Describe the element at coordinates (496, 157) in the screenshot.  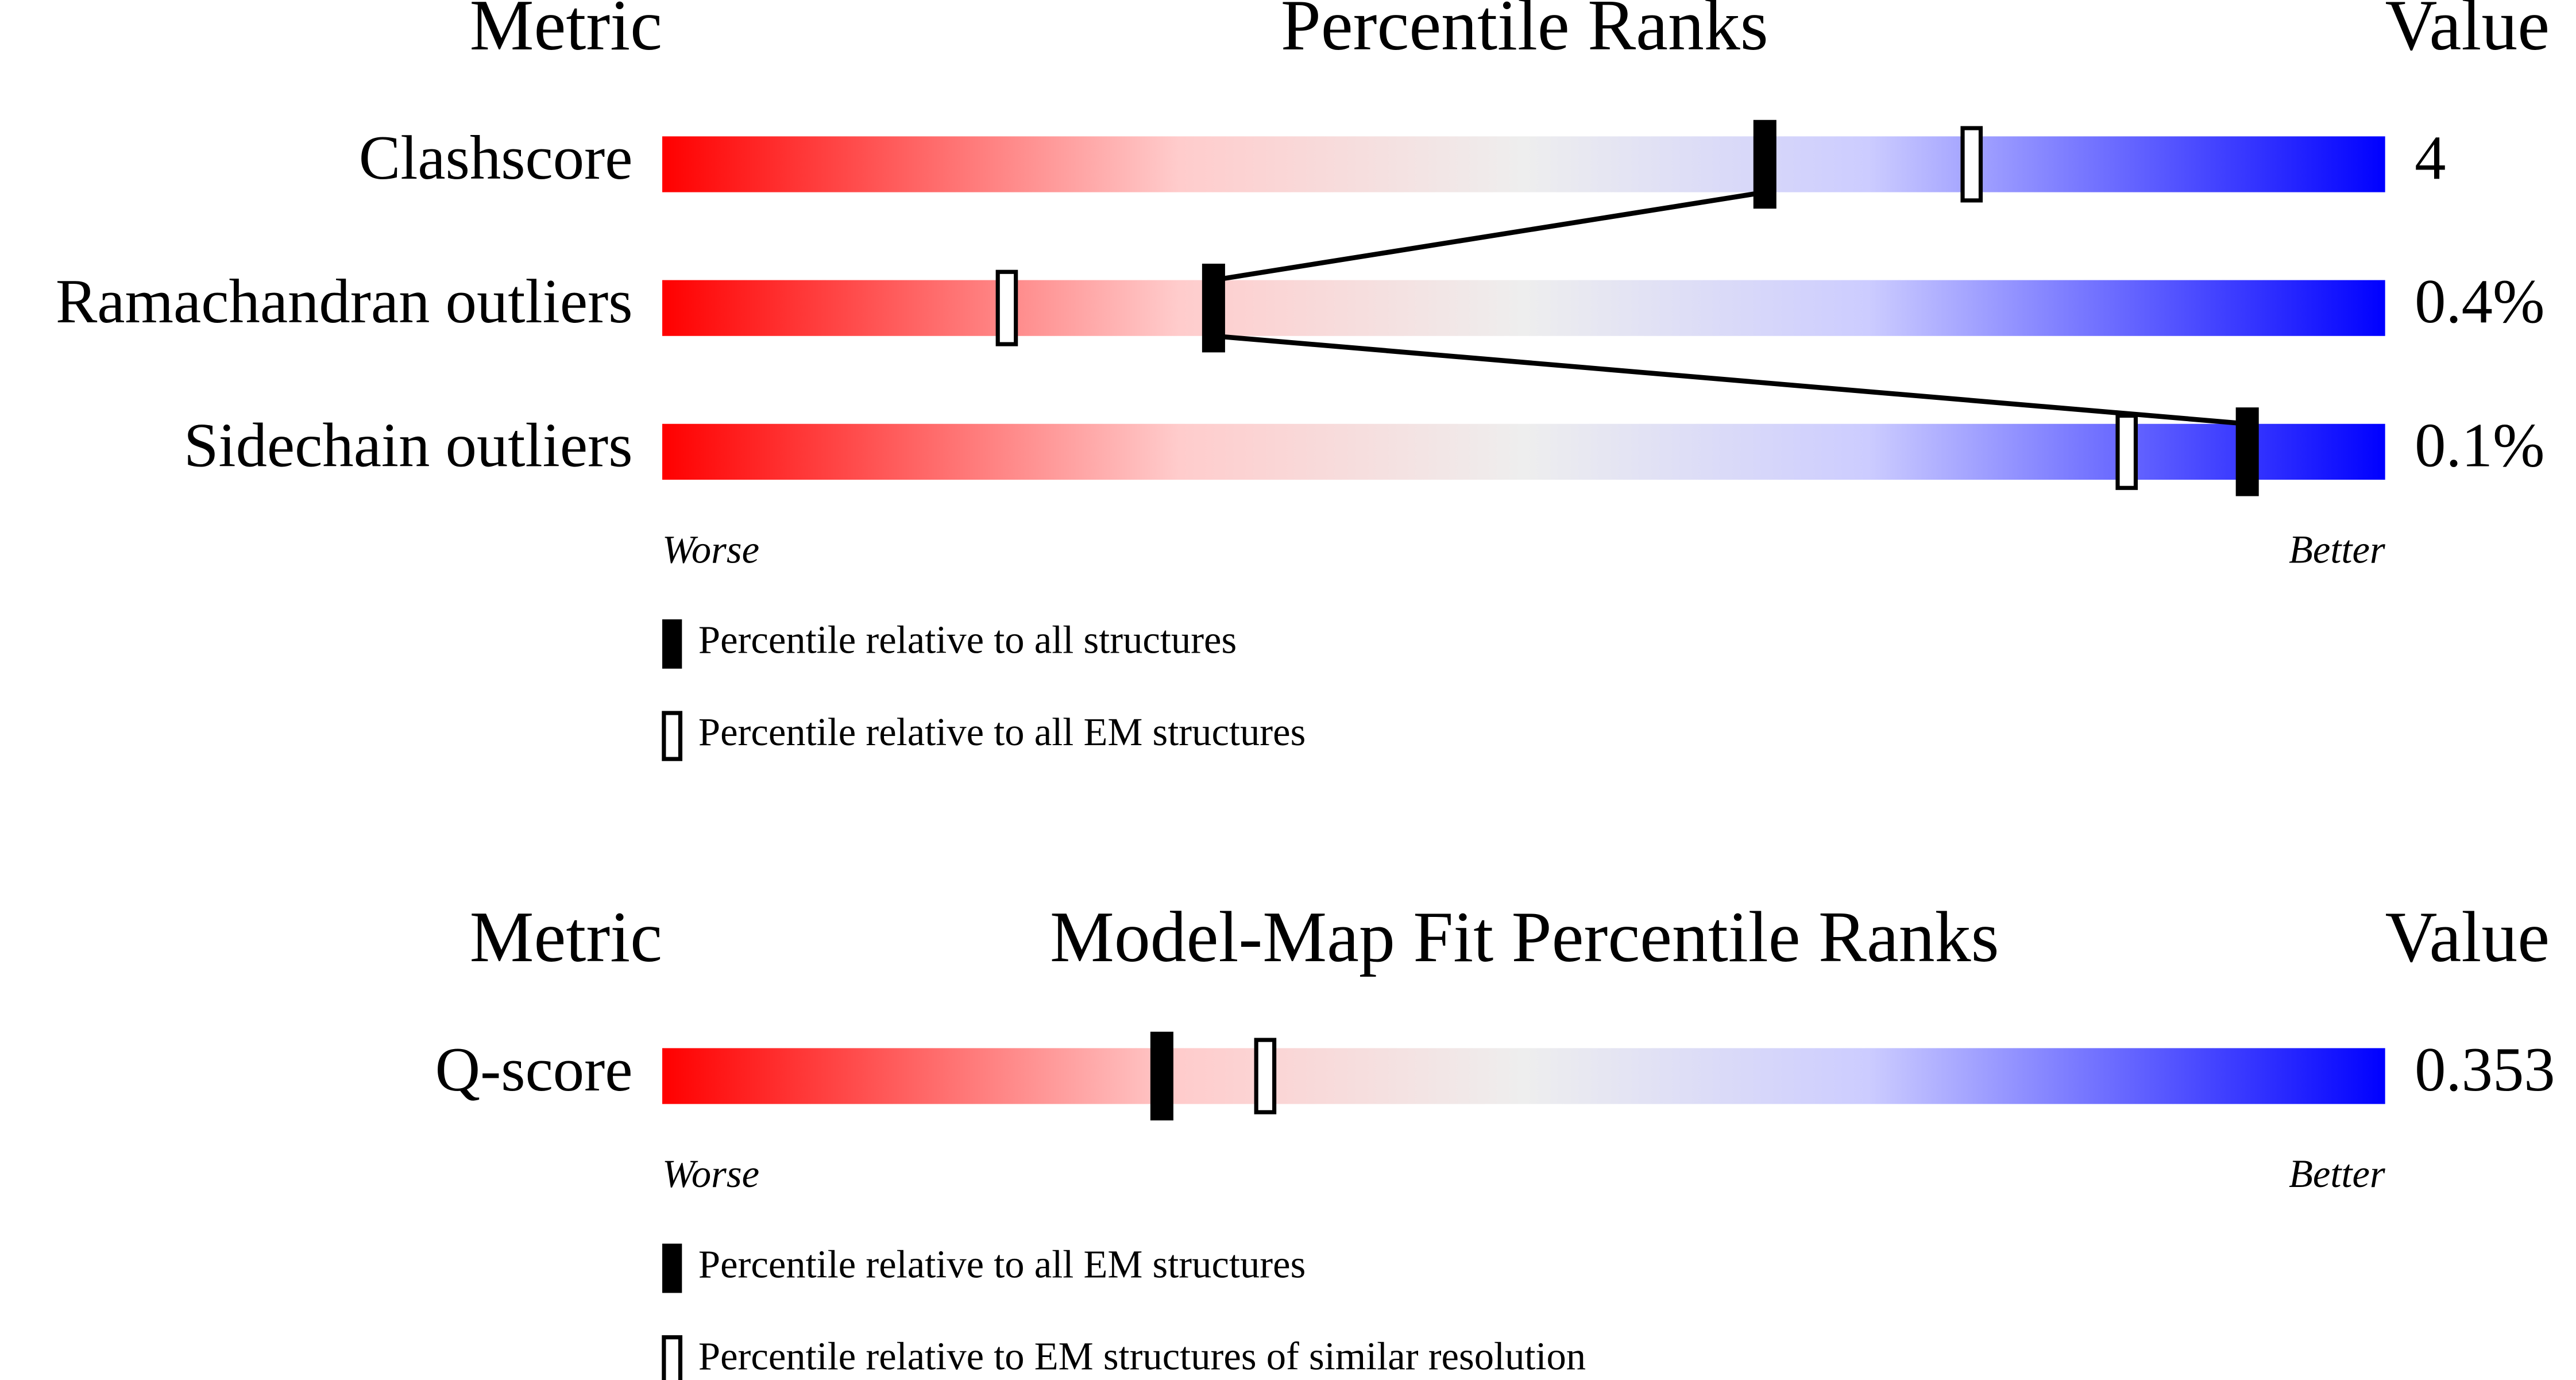
I see `metric-label: Clashscore` at that location.